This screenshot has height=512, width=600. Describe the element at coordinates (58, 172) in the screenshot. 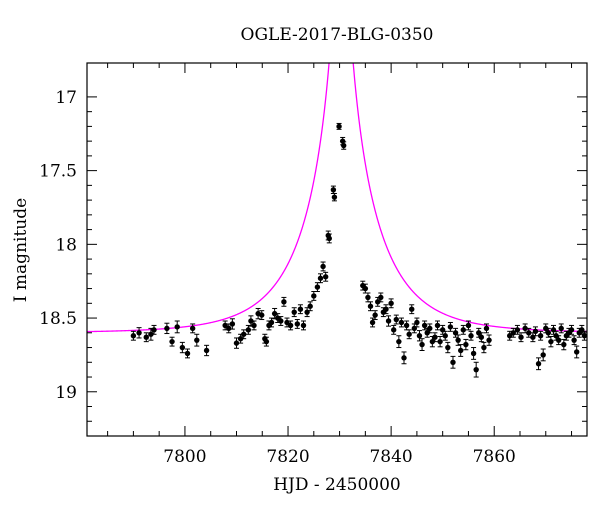

I see `y-tick-label: 17.5` at that location.